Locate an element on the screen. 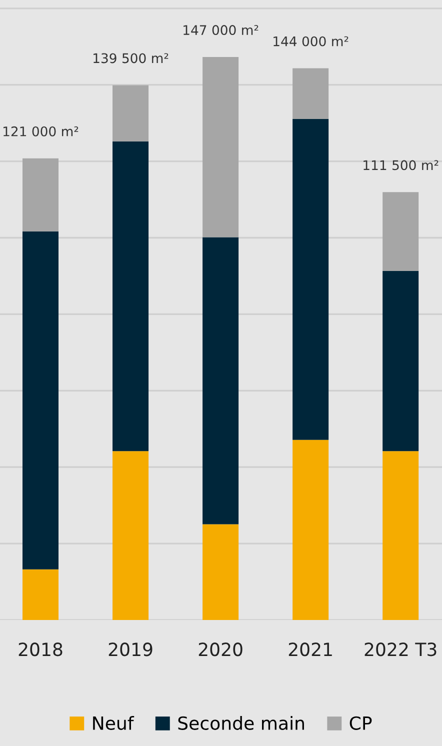 The height and width of the screenshot is (746, 442). legend-label: Neuf is located at coordinates (113, 723).